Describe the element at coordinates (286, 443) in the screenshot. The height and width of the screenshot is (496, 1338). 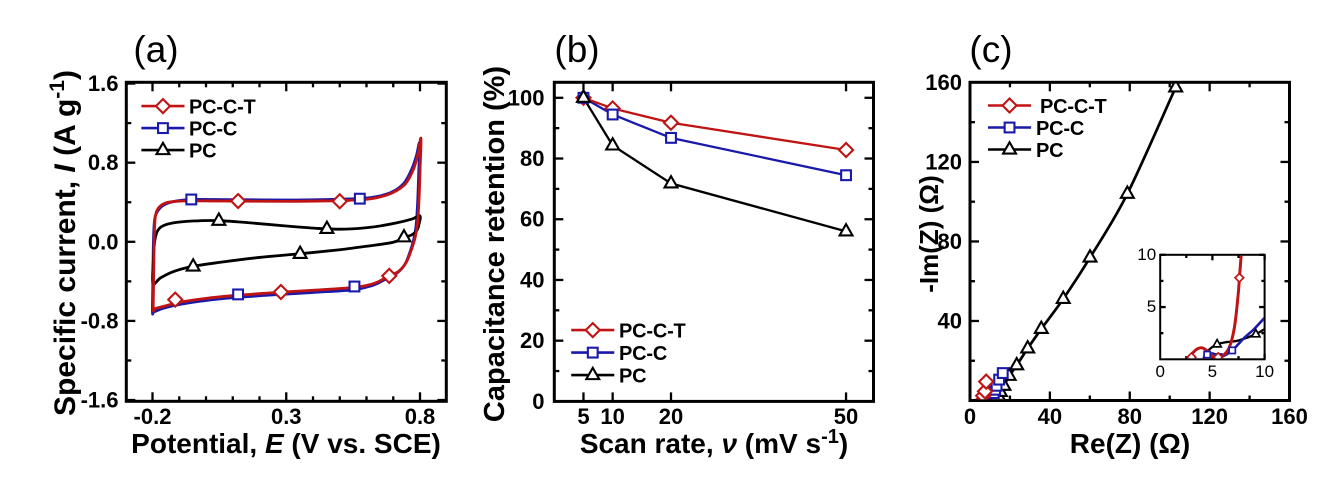
I see `svg-text: Potential, E (V vs. SCE)` at that location.